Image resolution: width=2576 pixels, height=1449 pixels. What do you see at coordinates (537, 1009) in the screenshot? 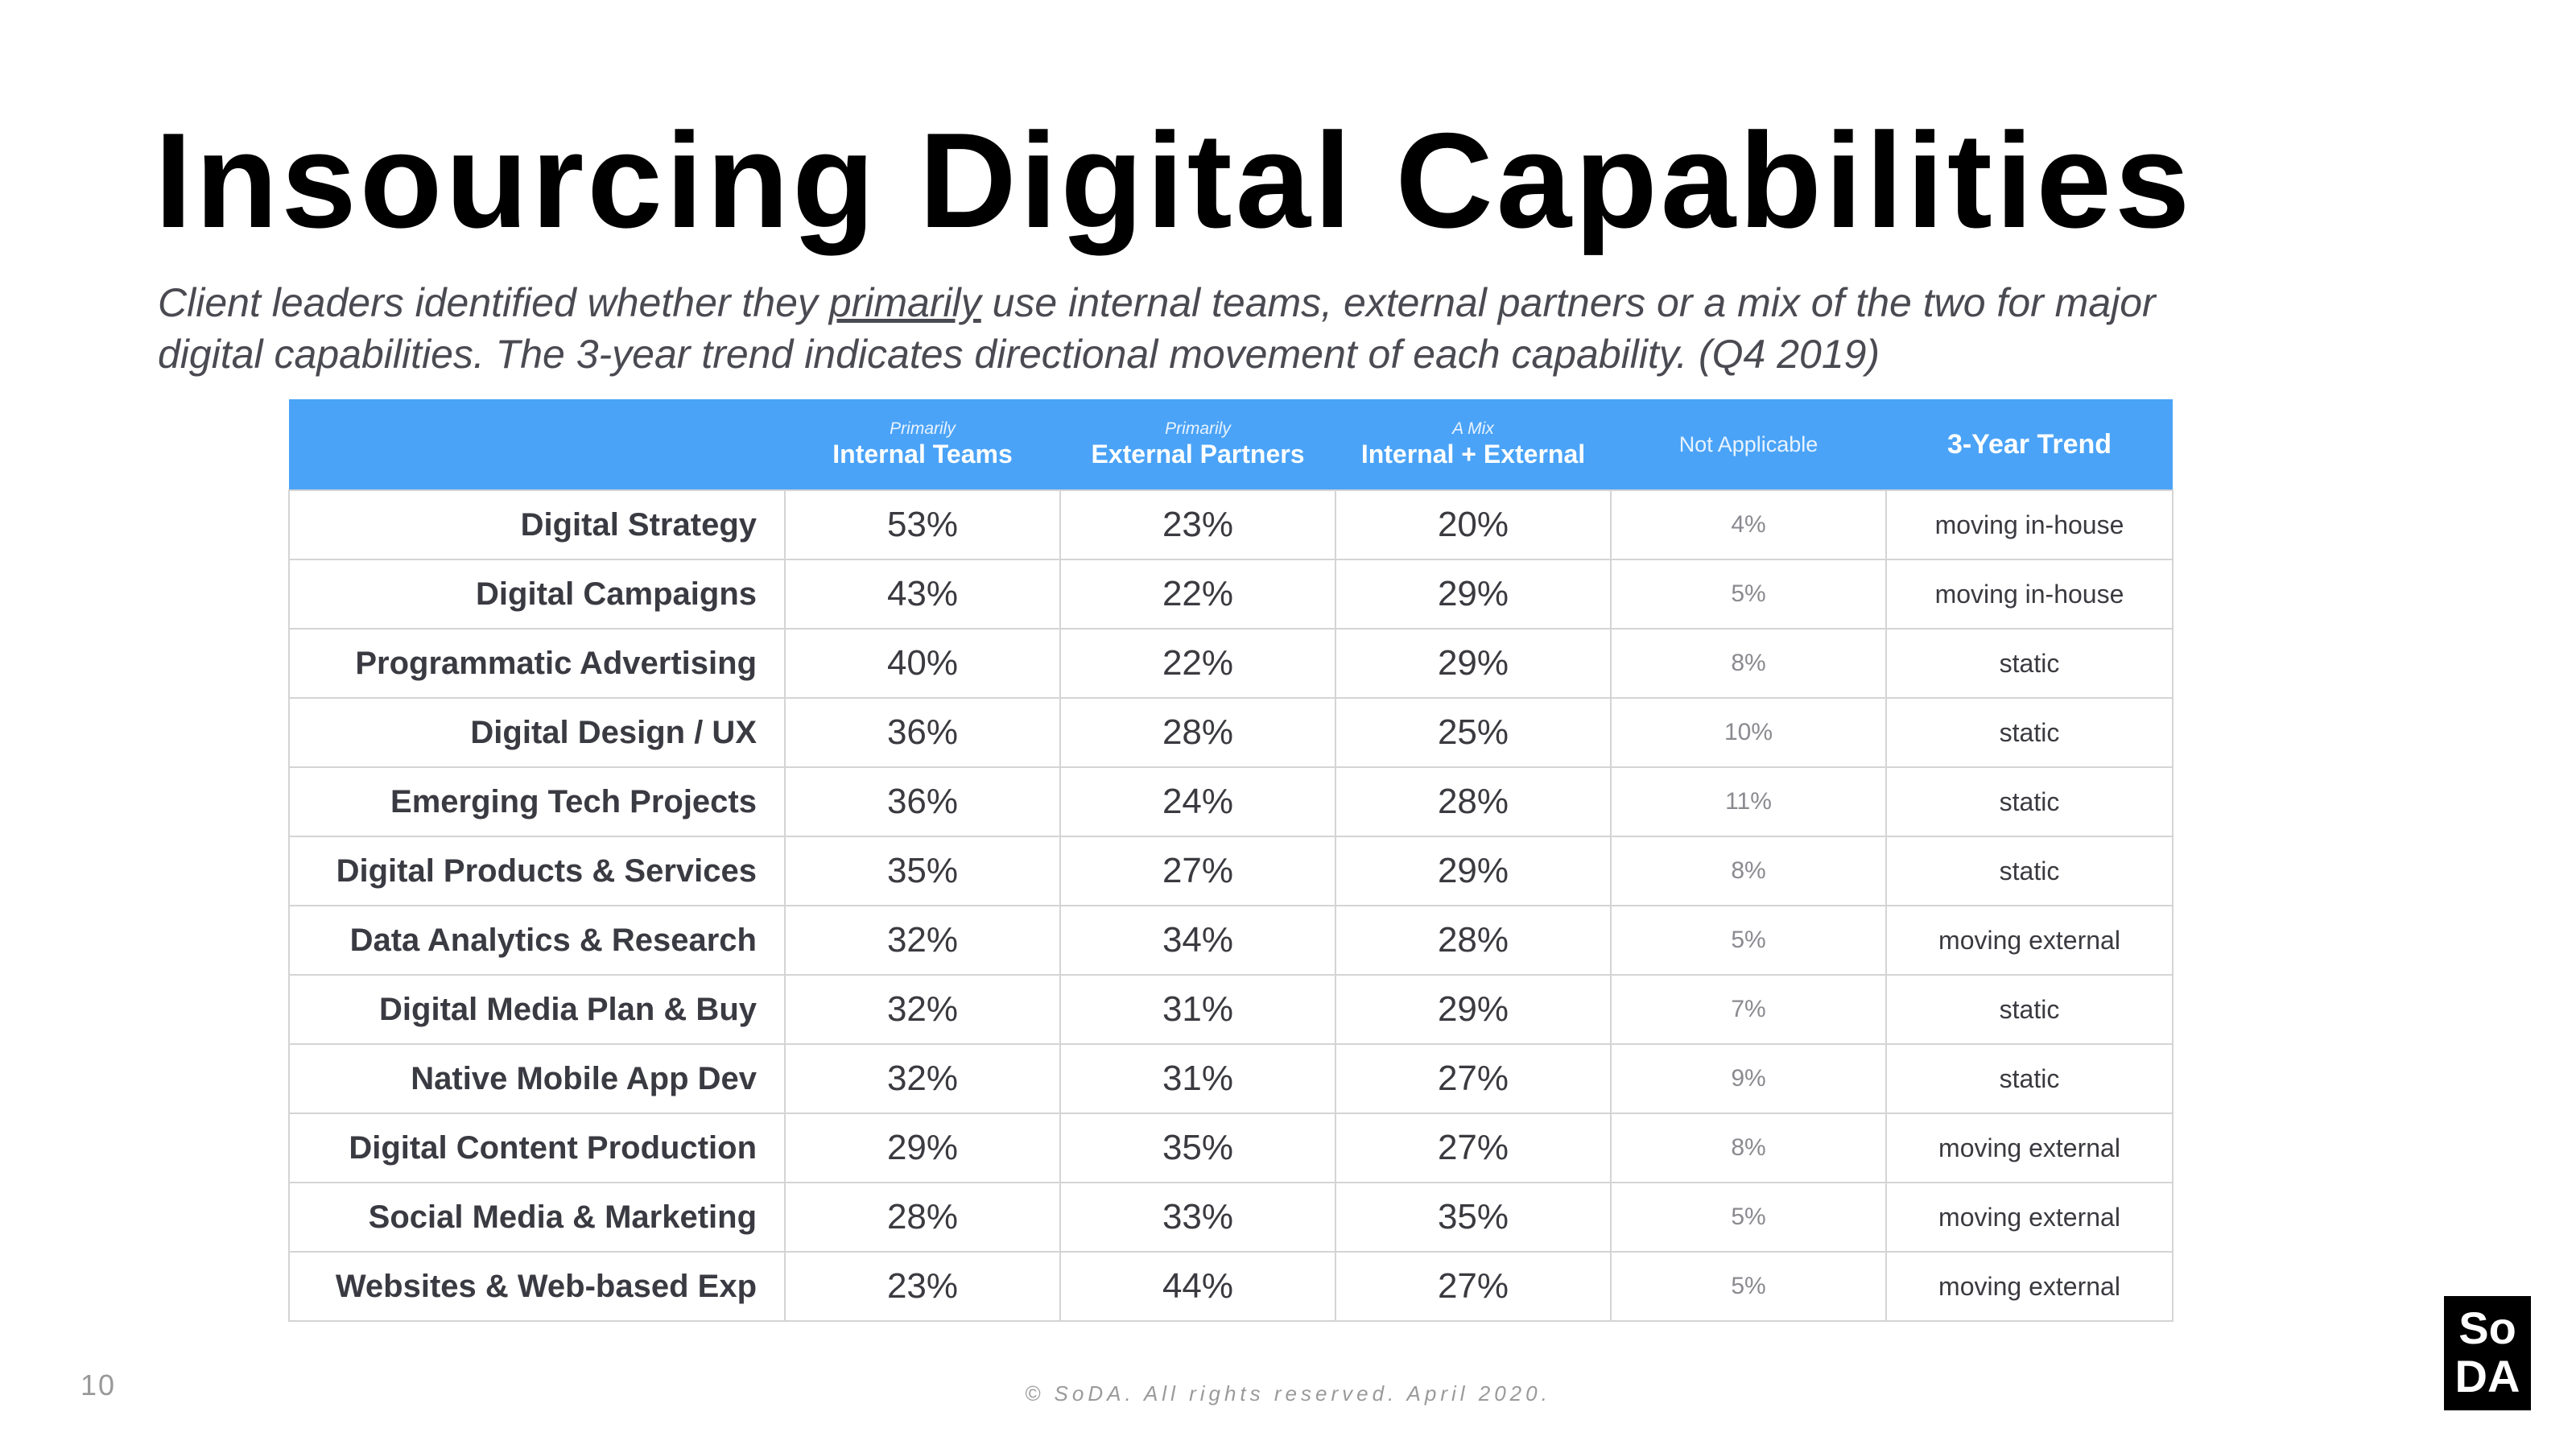
I see `capability-label: Digital Media Plan & Buy` at bounding box center [537, 1009].